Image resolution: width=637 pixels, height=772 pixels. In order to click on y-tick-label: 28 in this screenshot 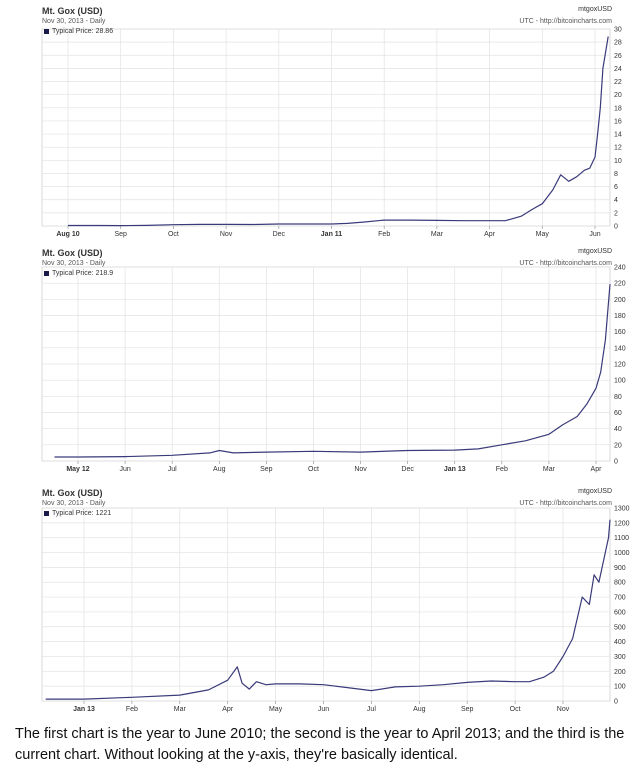, I will do `click(618, 43)`.